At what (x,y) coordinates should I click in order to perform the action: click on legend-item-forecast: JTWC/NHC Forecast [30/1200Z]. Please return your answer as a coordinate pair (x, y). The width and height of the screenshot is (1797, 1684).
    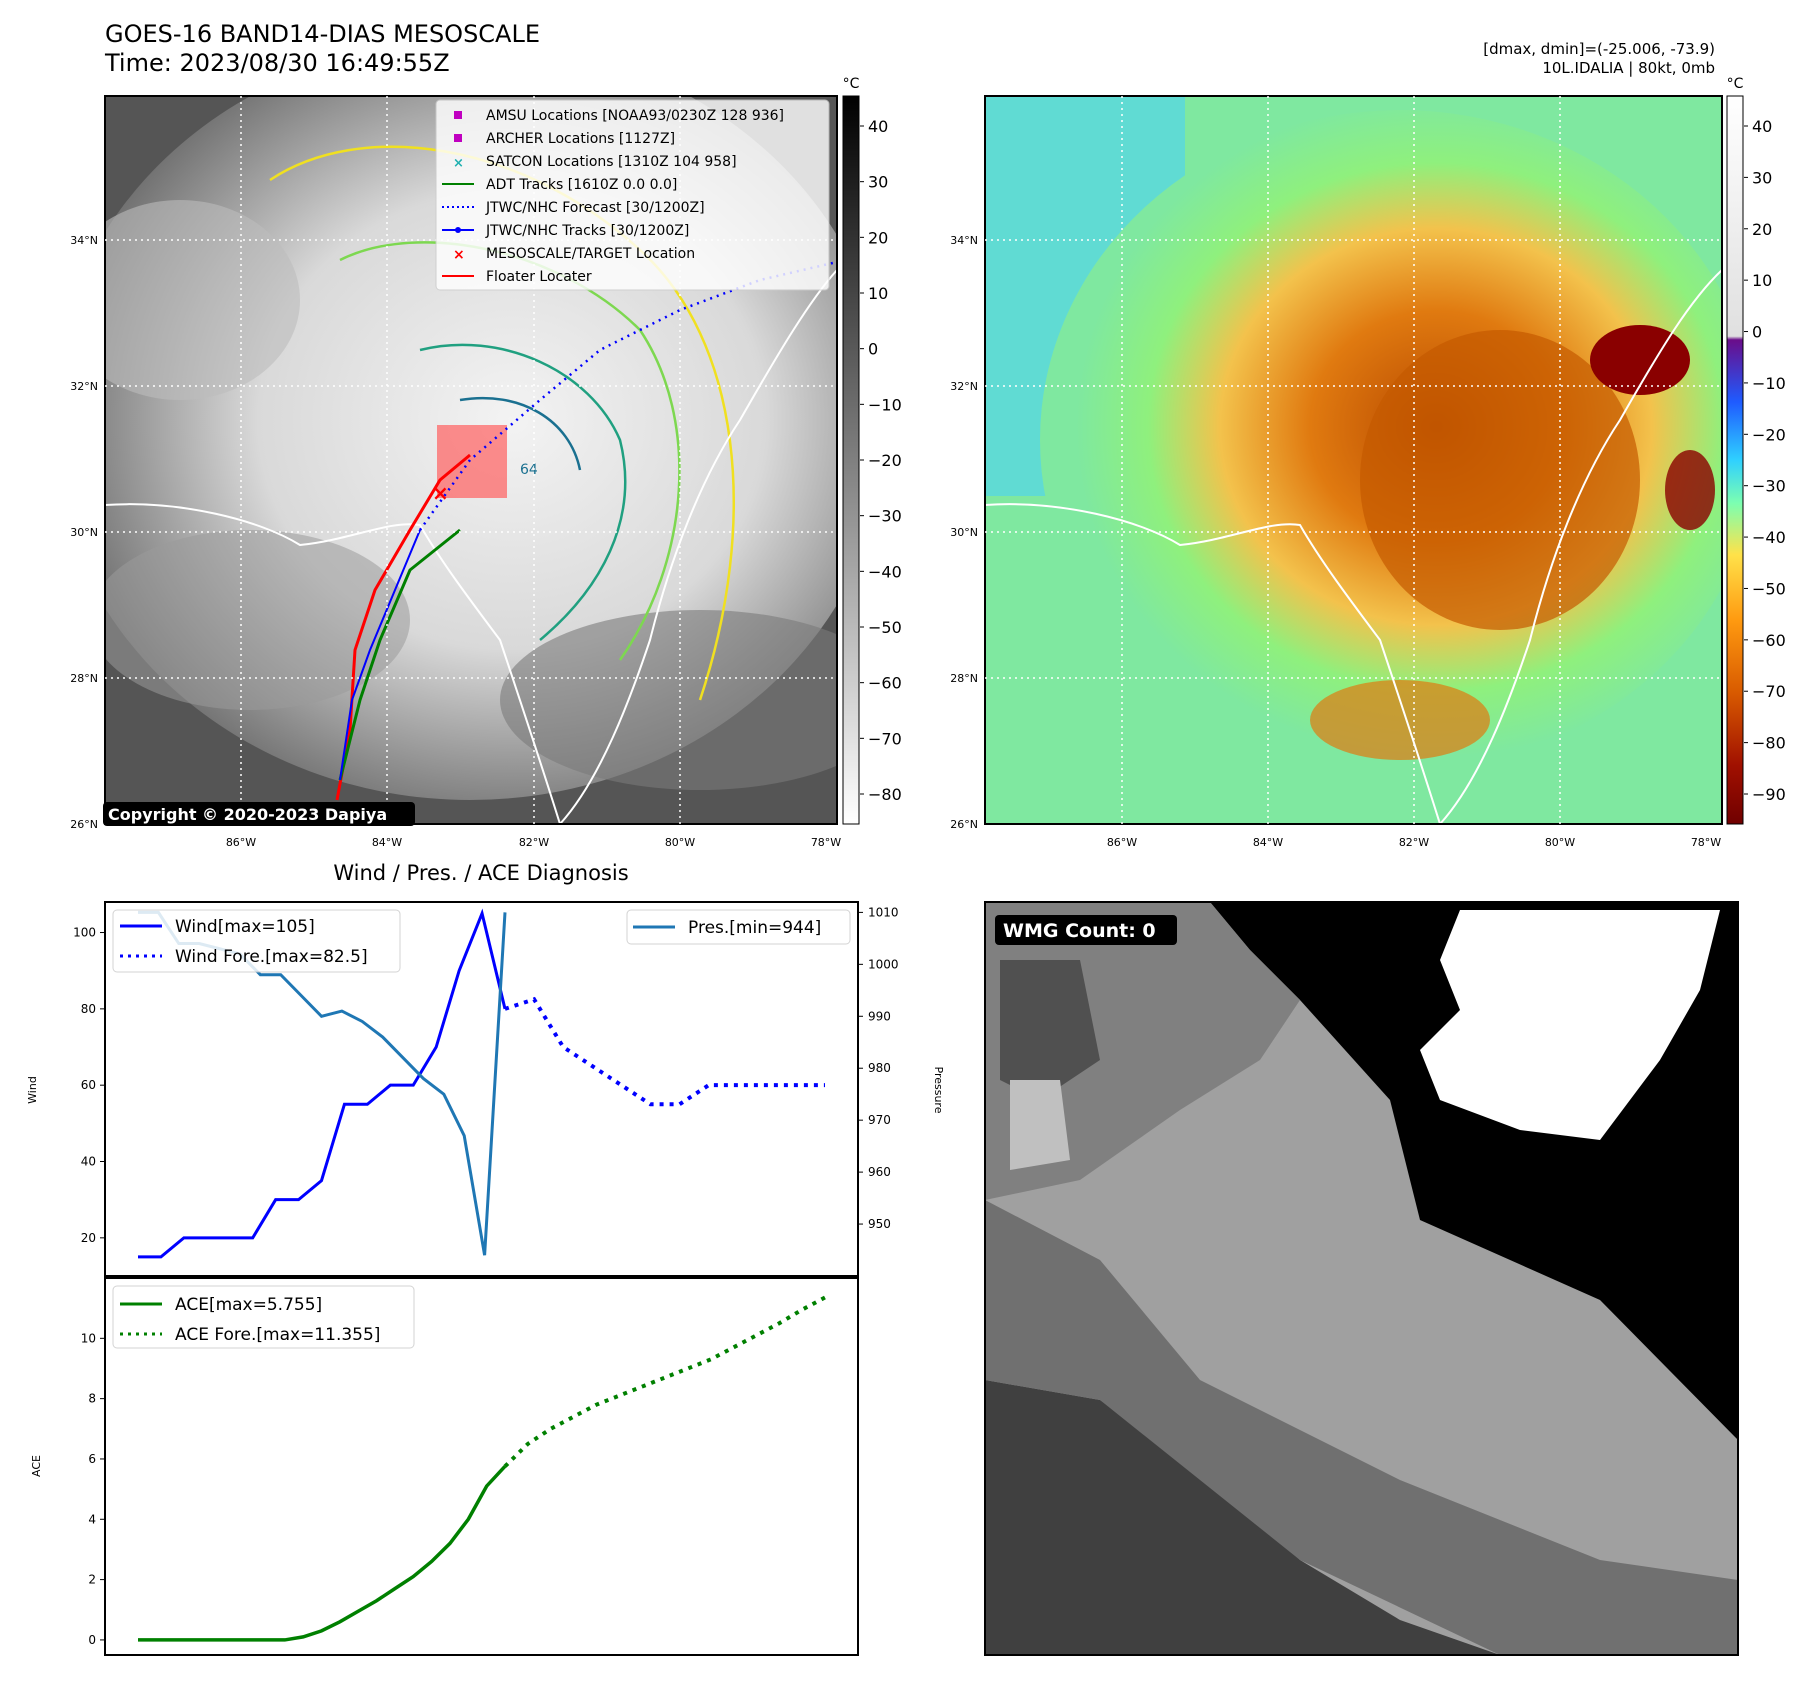
    Looking at the image, I should click on (595, 208).